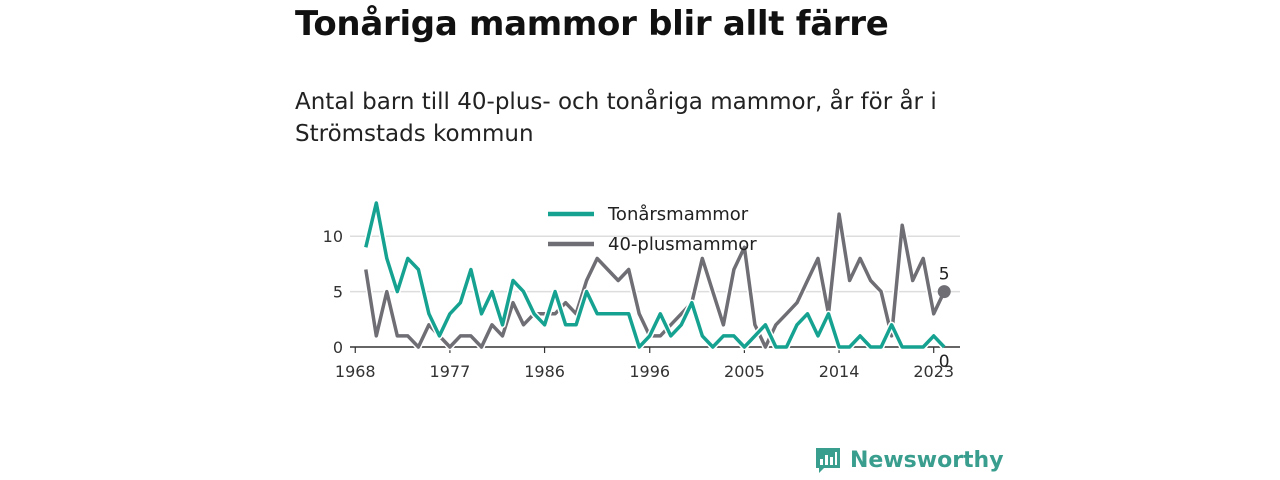 The height and width of the screenshot is (480, 1280). Describe the element at coordinates (828, 460) in the screenshot. I see `newsworthy-logo-icon` at that location.